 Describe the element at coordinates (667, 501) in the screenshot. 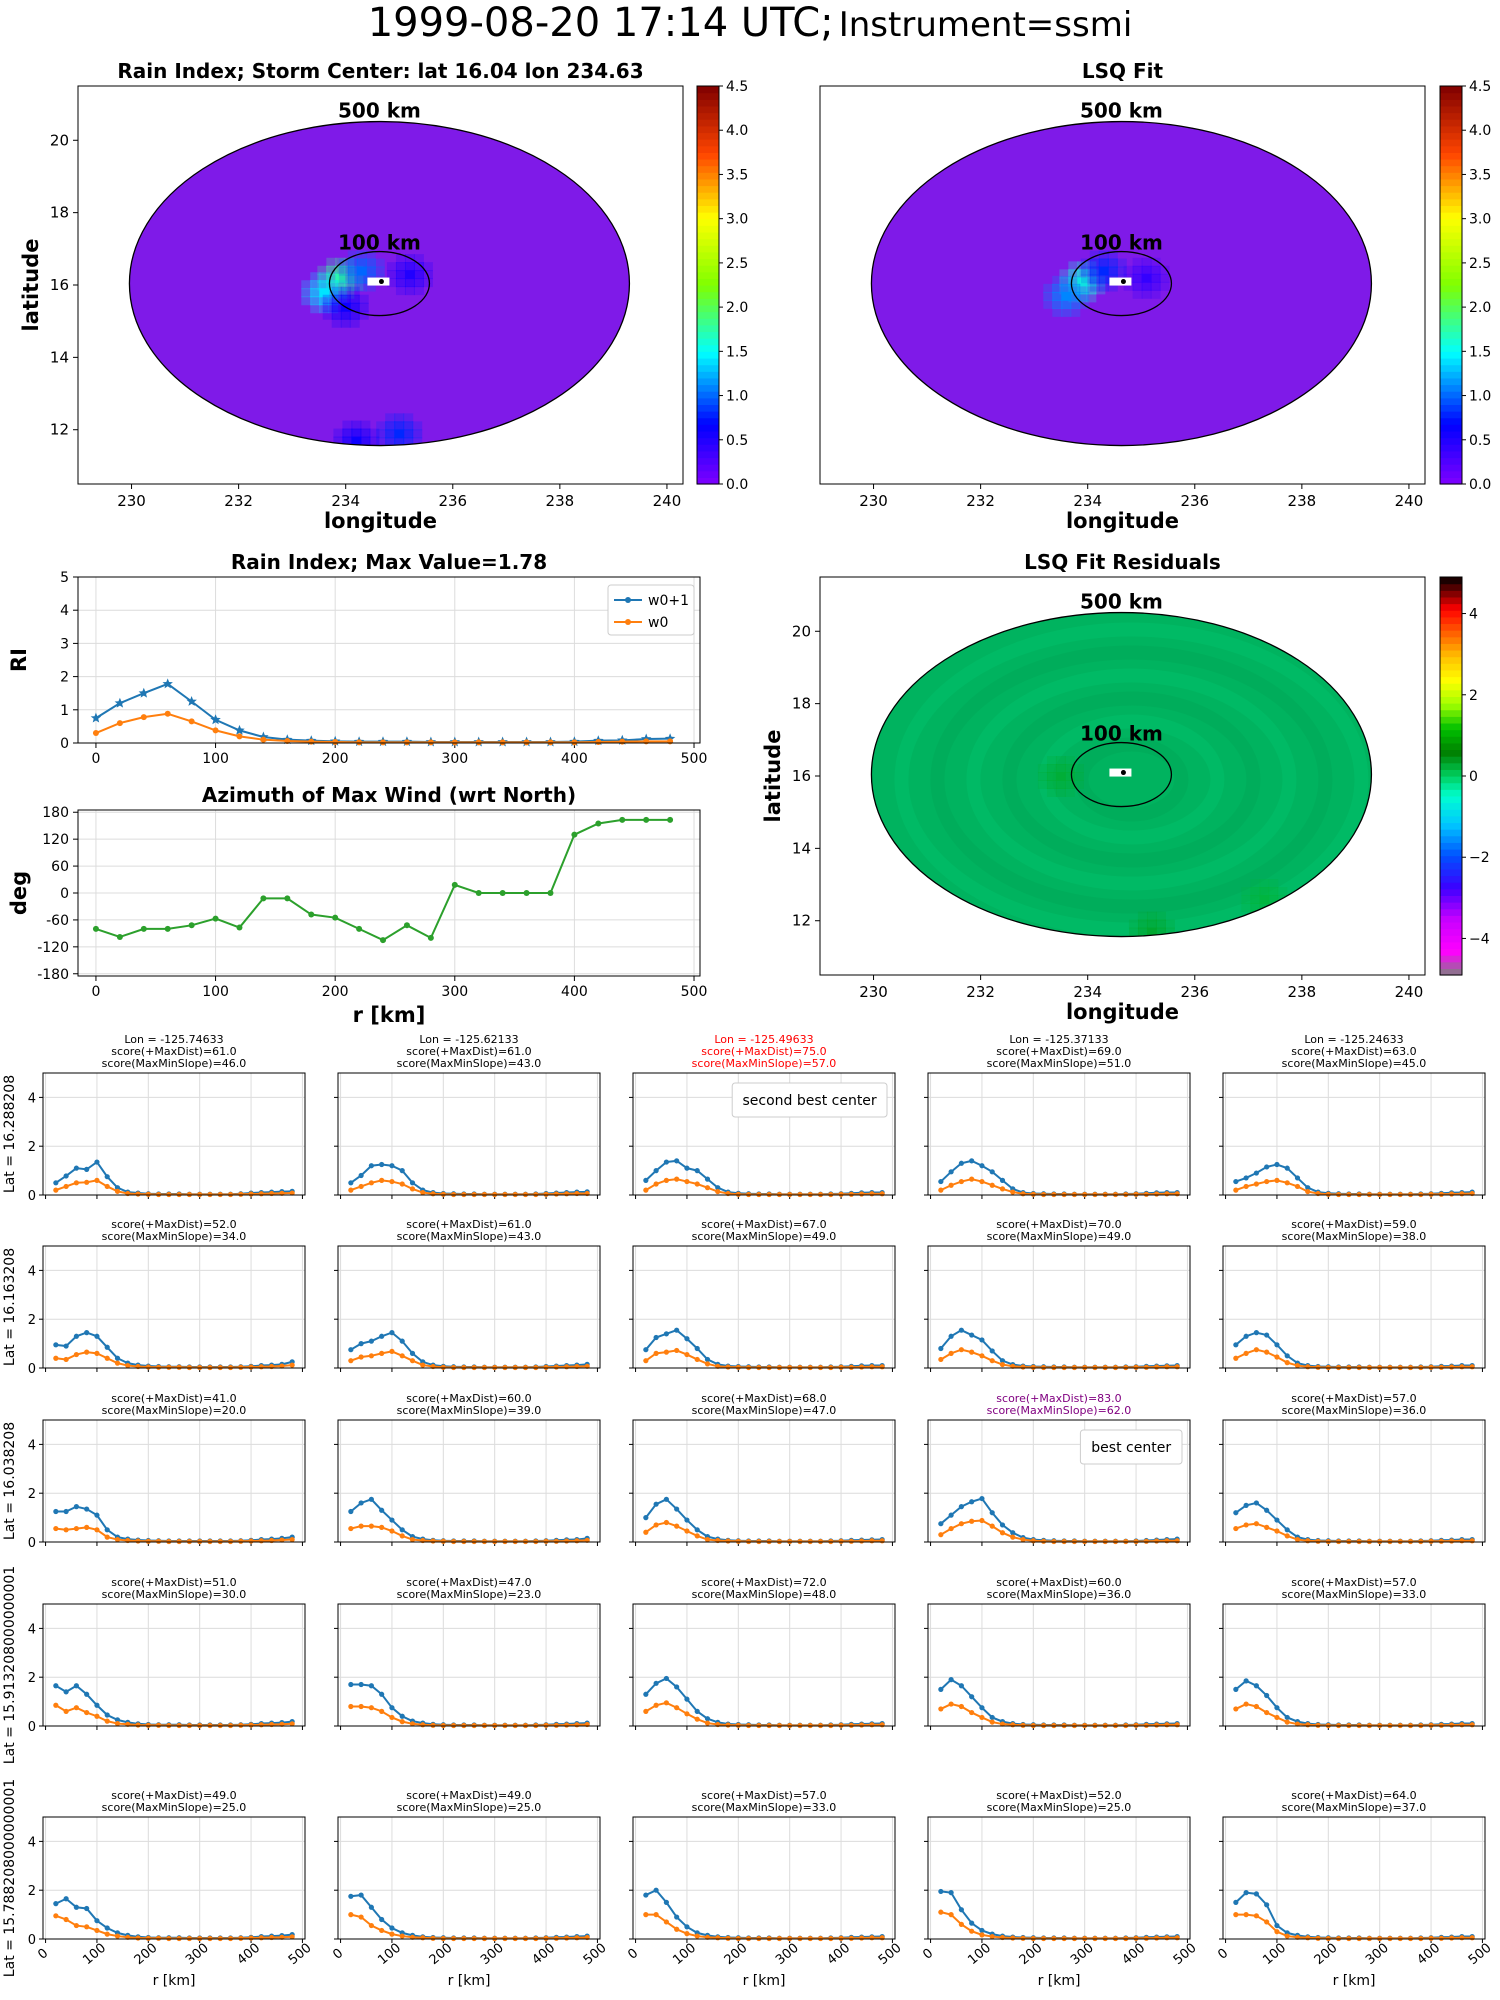

I see `x-tick-label: 240` at that location.